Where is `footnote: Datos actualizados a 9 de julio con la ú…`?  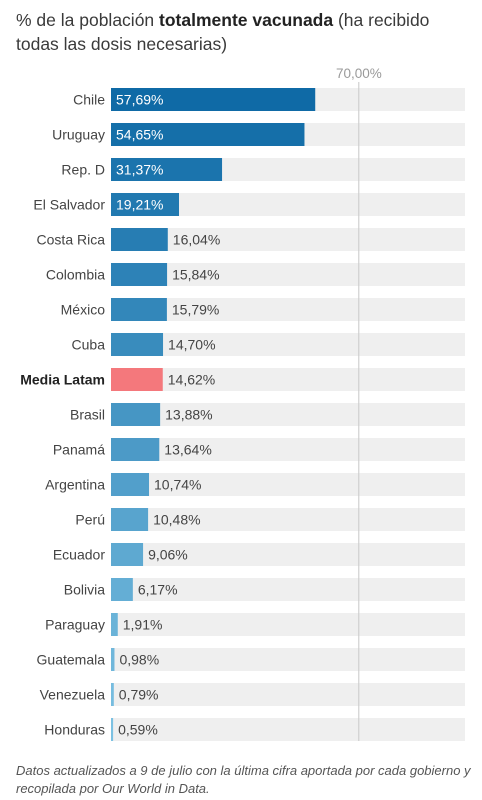 footnote: Datos actualizados a 9 de julio con la ú… is located at coordinates (243, 779).